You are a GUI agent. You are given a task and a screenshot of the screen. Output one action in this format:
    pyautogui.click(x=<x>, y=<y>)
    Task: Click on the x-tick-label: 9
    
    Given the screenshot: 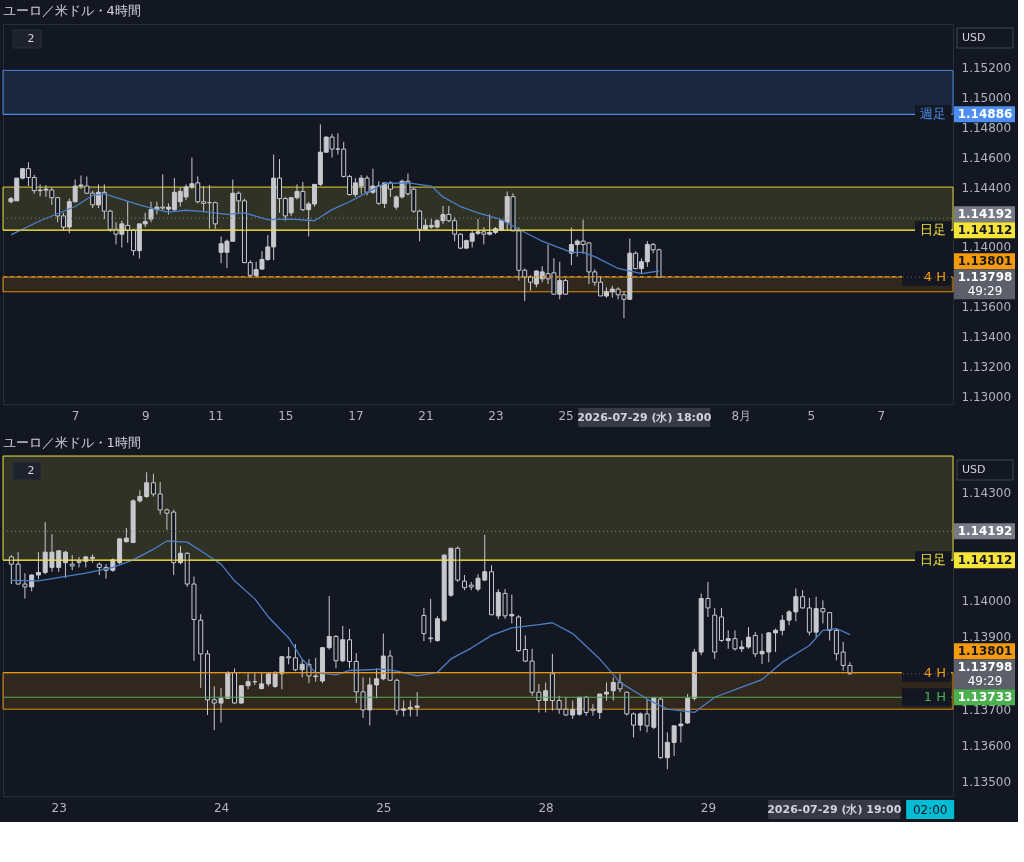 What is the action you would take?
    pyautogui.click(x=145, y=415)
    